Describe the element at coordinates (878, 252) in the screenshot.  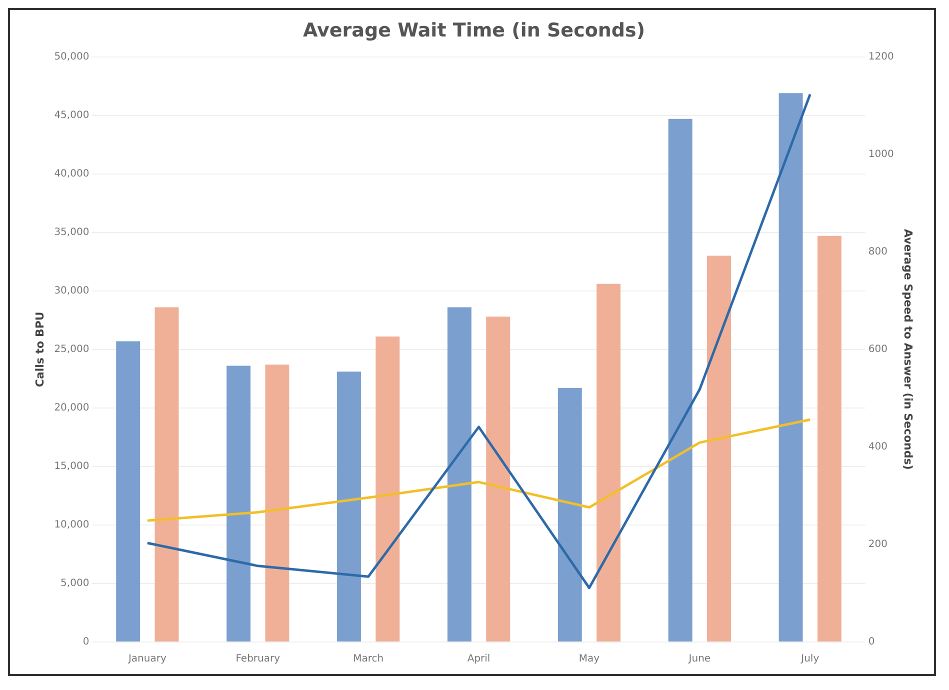
I see `y2-tick-label: 800` at that location.